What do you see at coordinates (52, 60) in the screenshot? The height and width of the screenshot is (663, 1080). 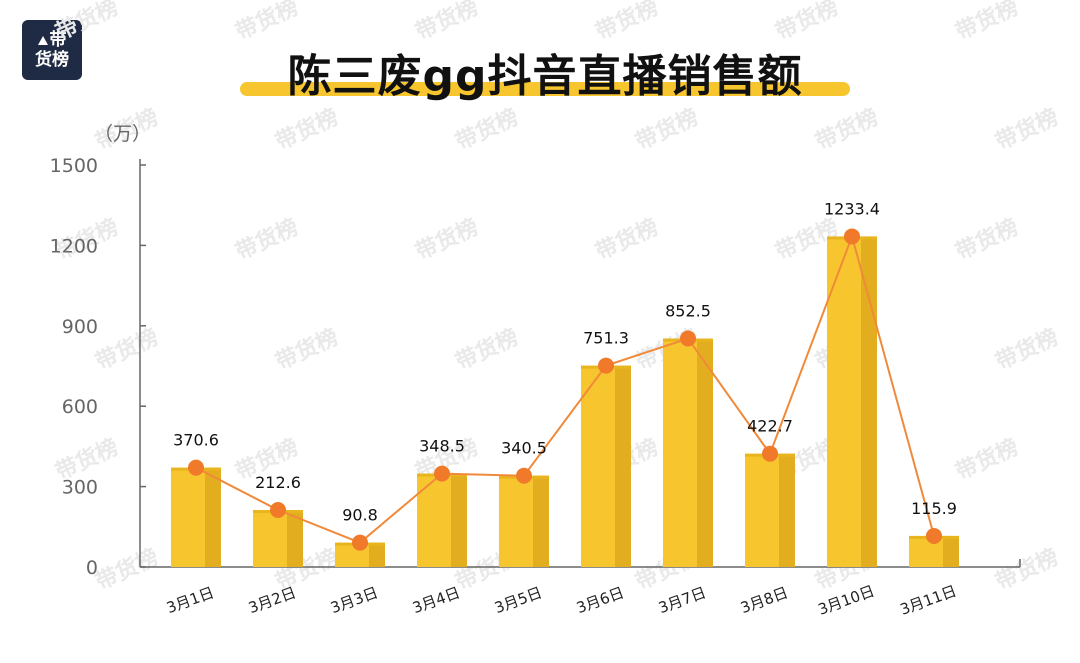 I see `logo-text-line2: 货榜` at bounding box center [52, 60].